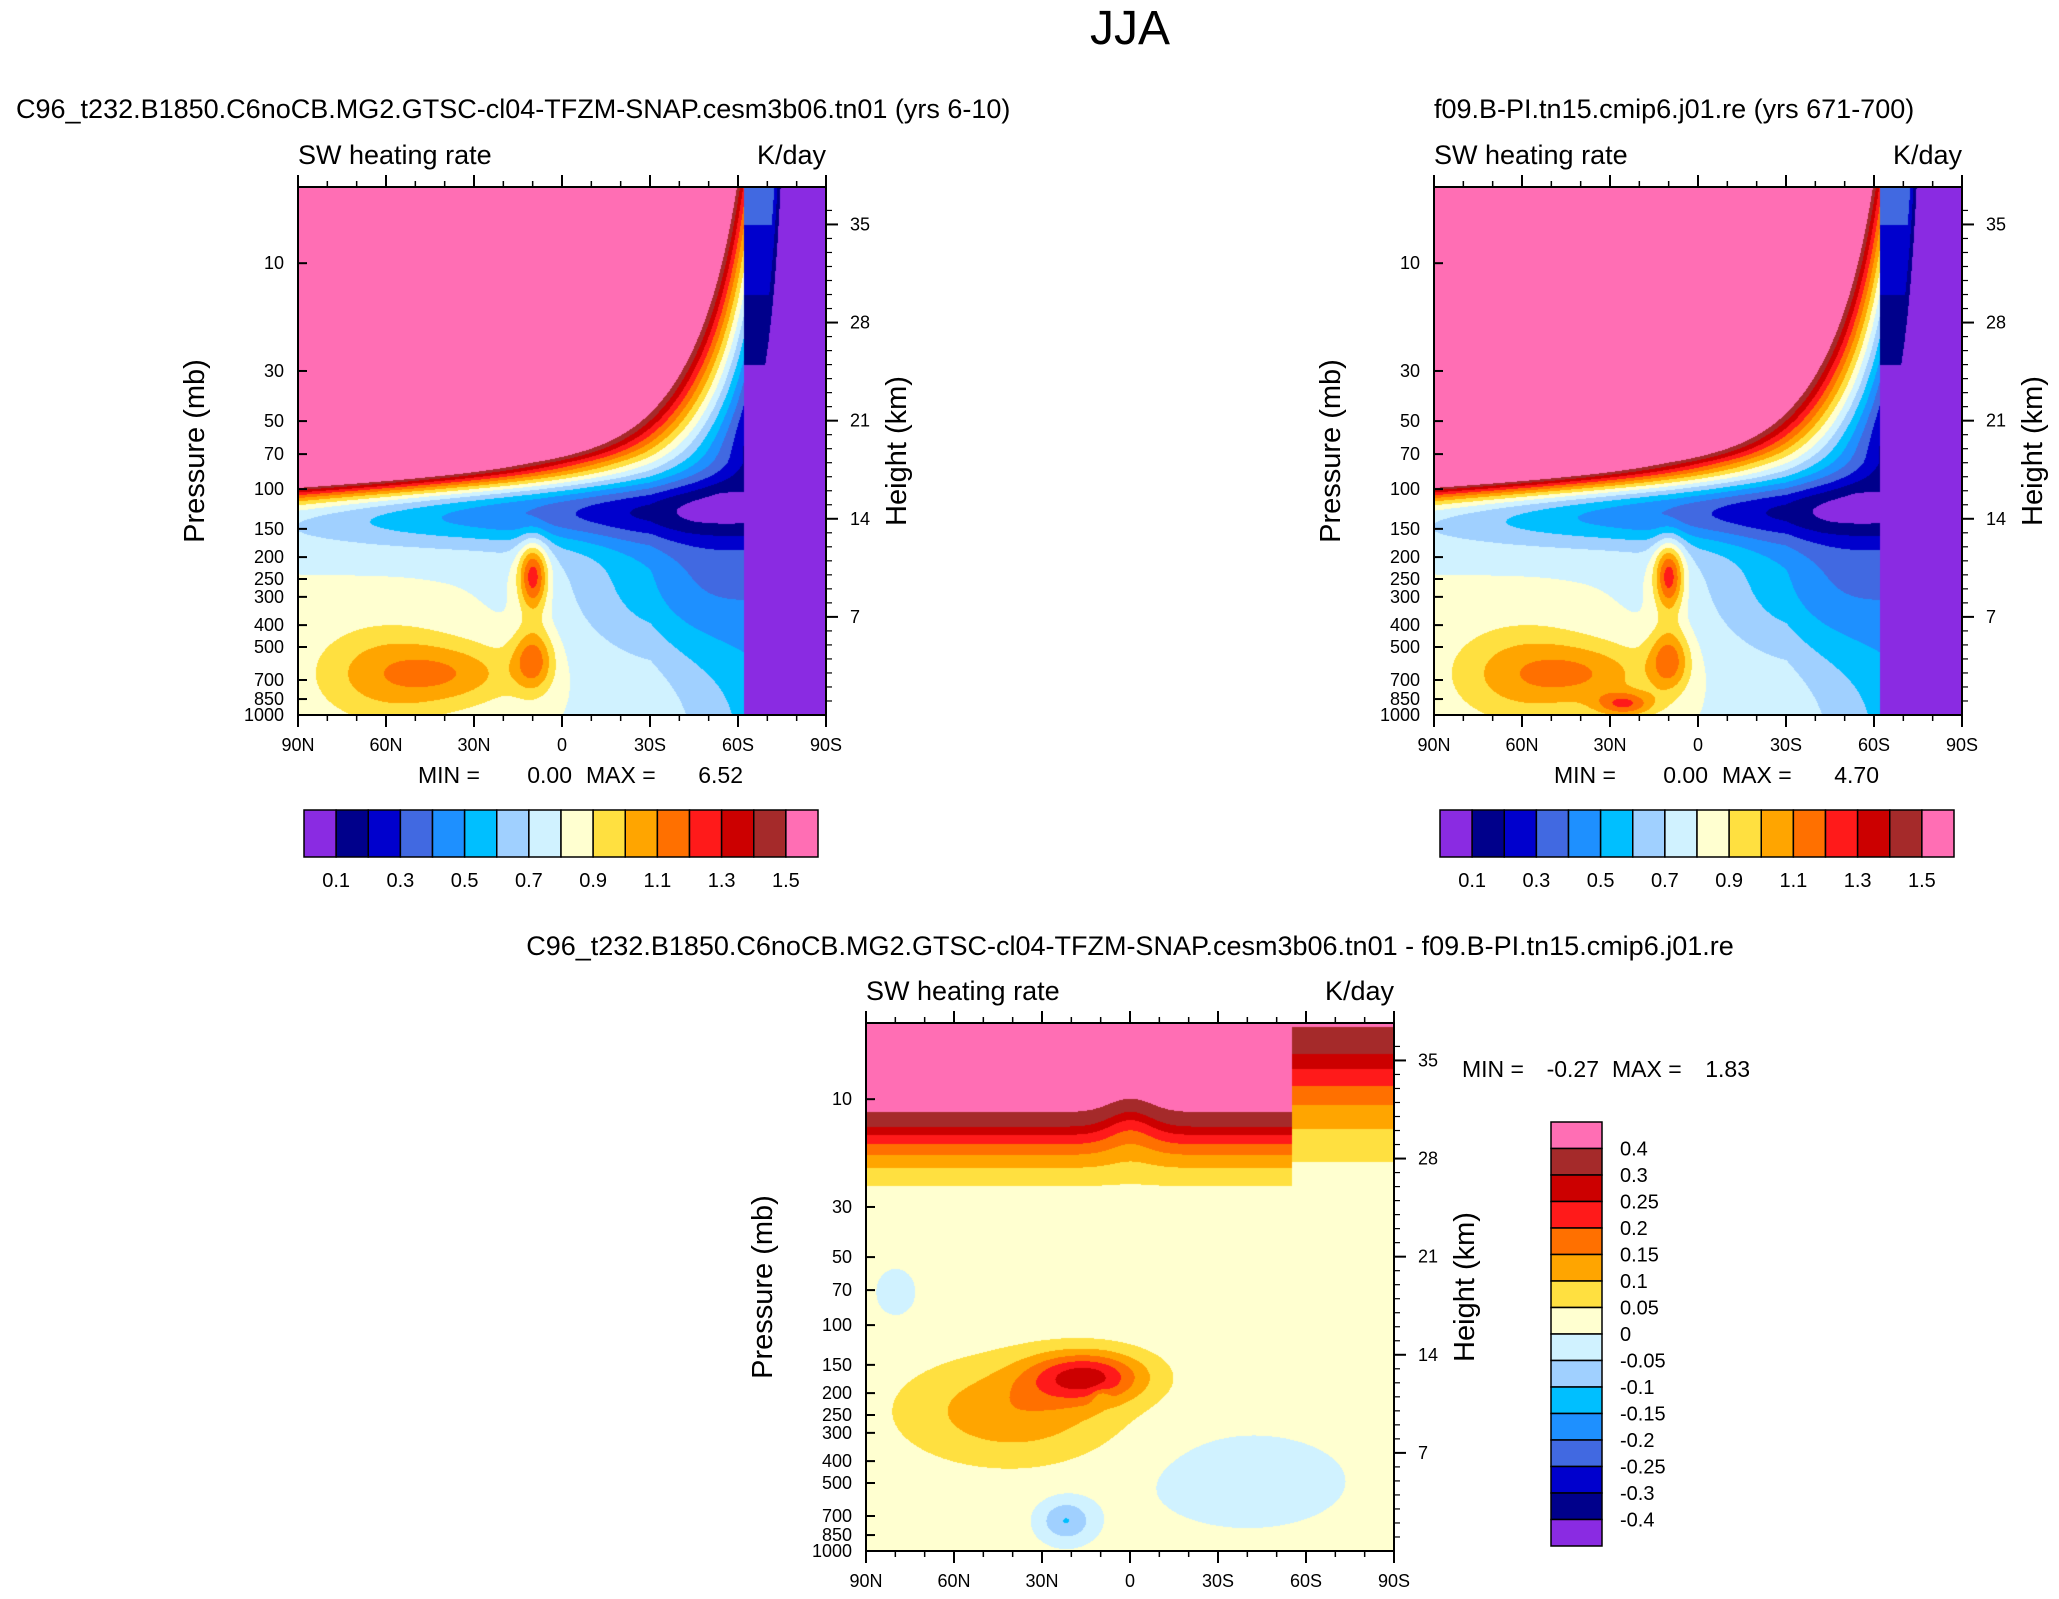 The width and height of the screenshot is (2059, 1599). I want to click on colorbar-label: 0.25, so click(1639, 1203).